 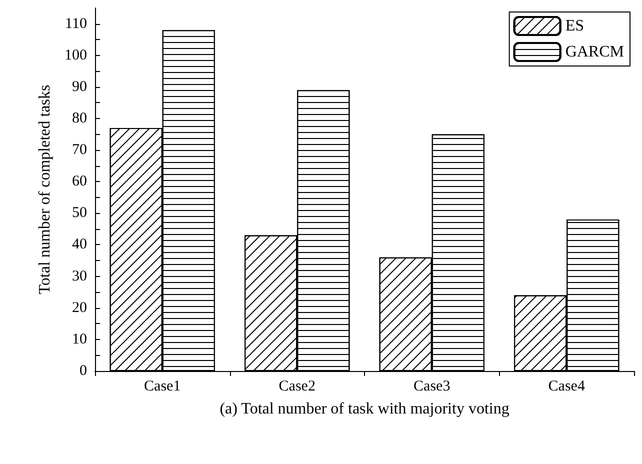 I want to click on y-tick-label: 100, so click(x=75, y=55).